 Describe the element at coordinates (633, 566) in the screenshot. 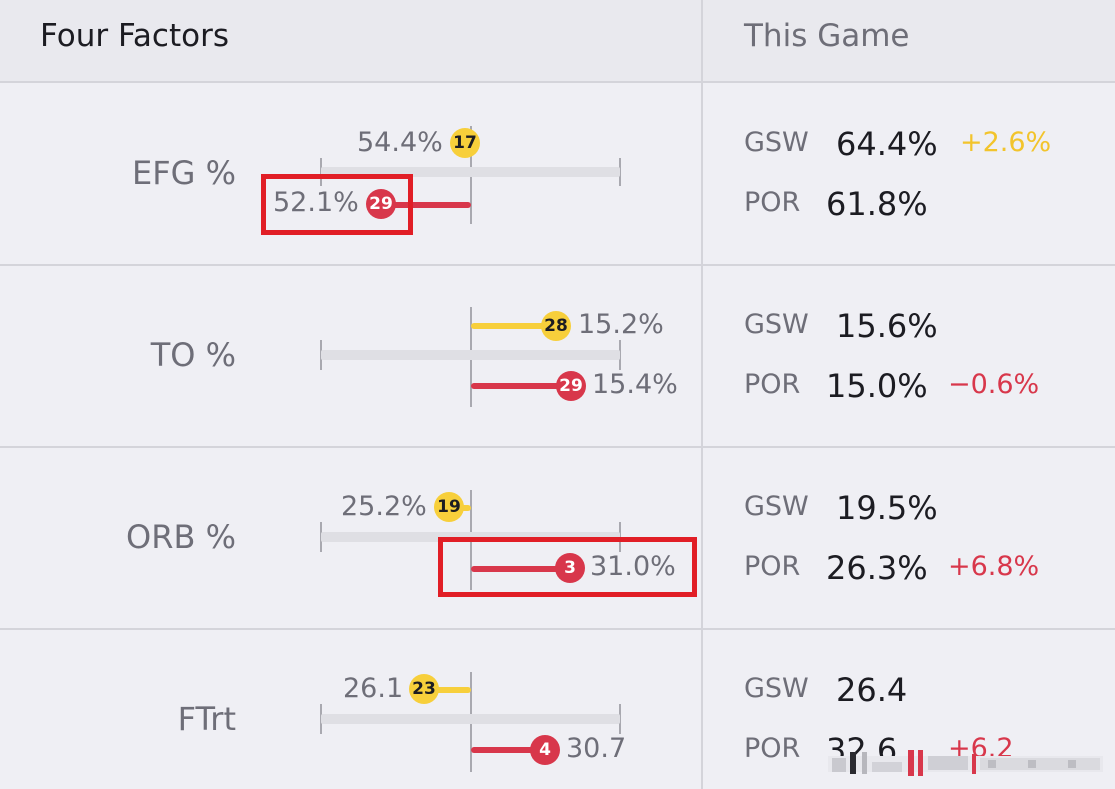

I see `por-bar-value: 31.0%` at that location.